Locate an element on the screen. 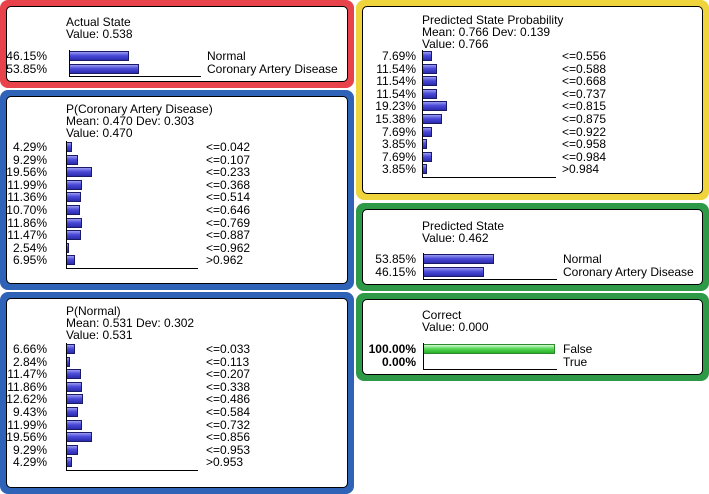  state-label: <=0.737 is located at coordinates (584, 93).